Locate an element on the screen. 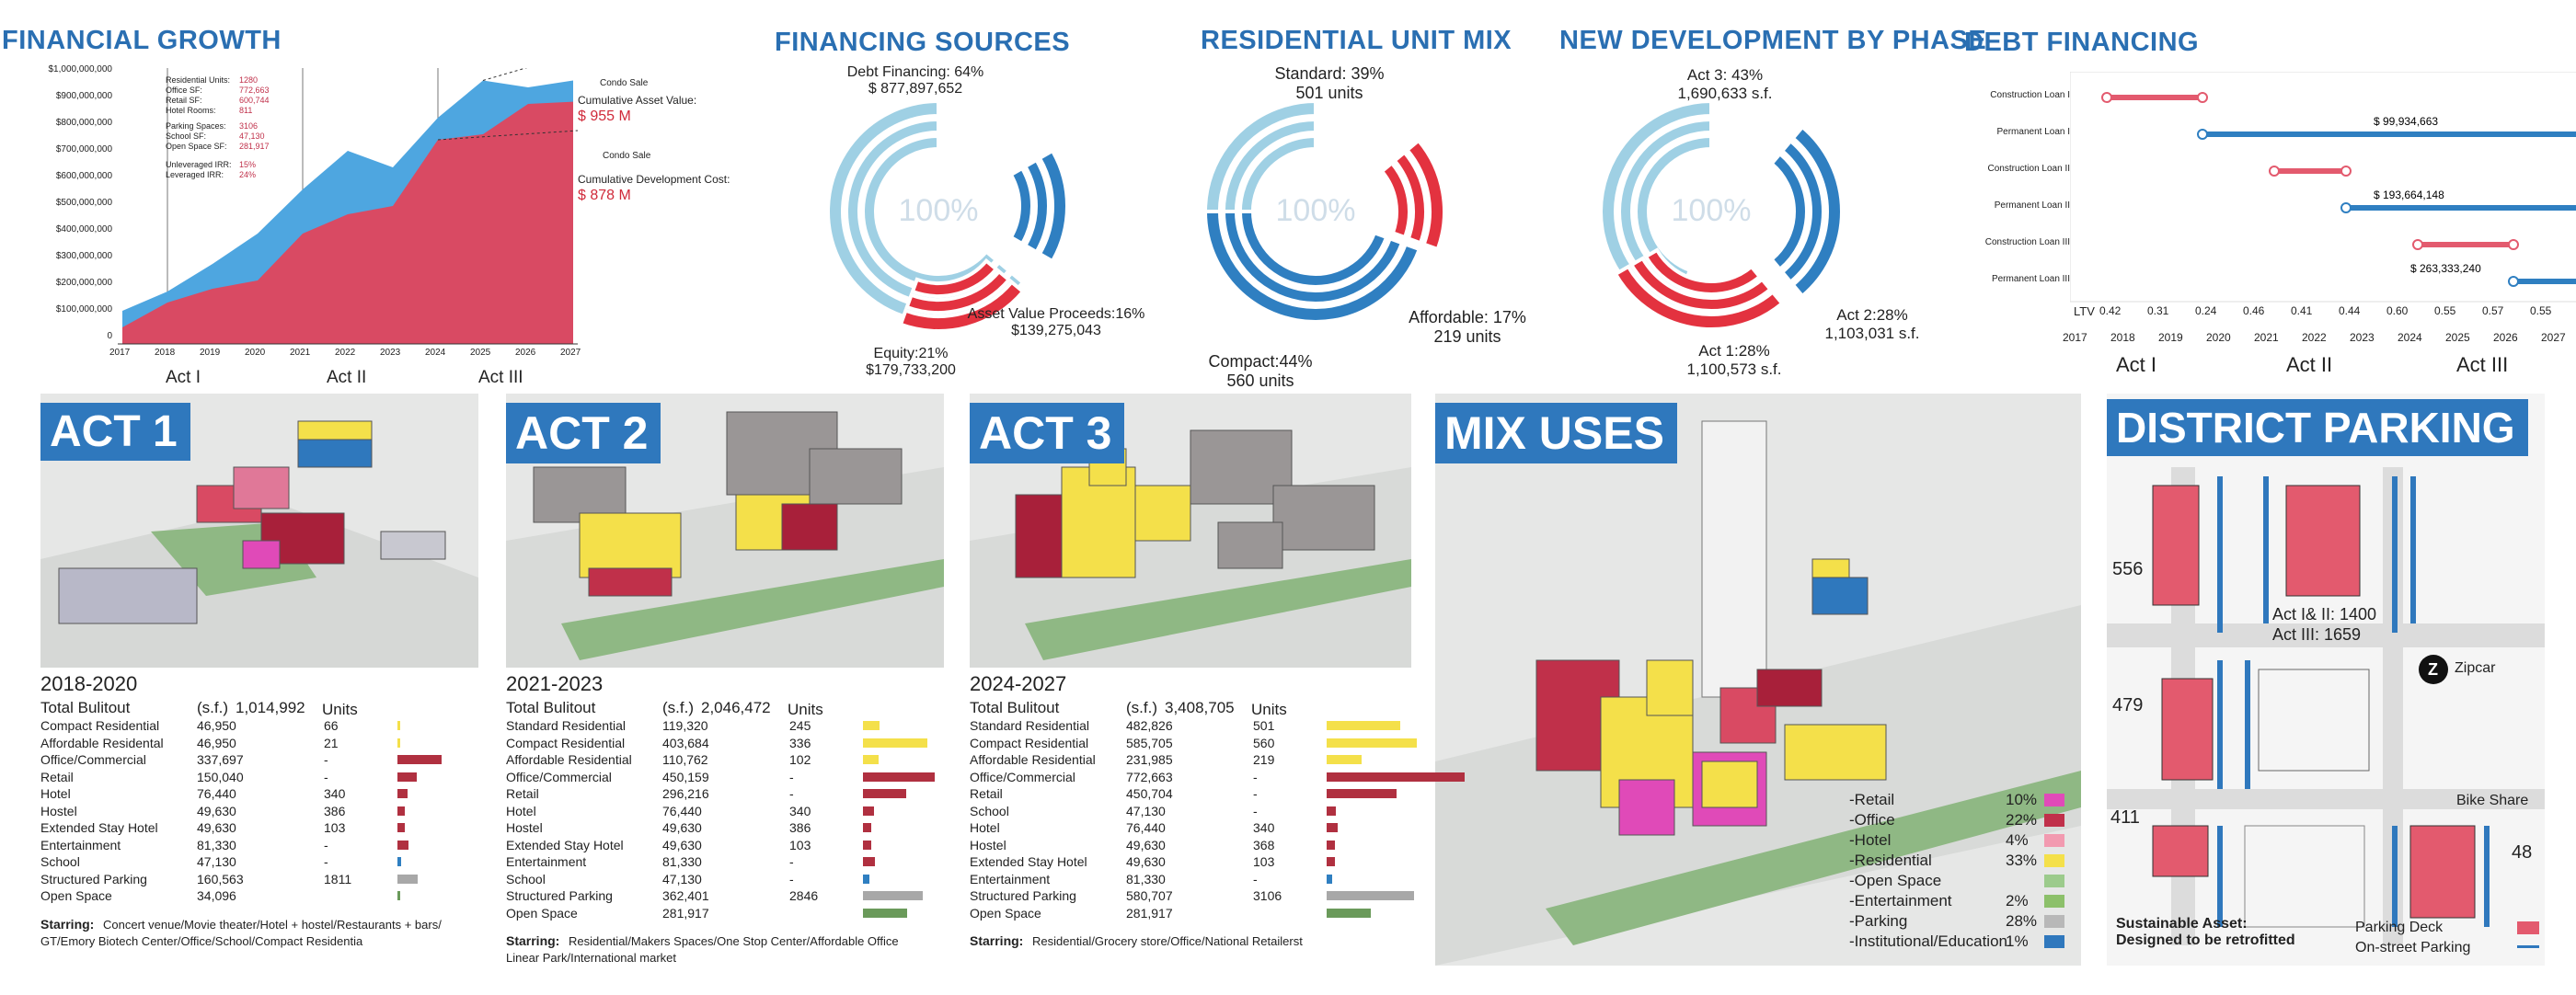 The image size is (2576, 995). legend-item-label: -Parking is located at coordinates (1878, 921).